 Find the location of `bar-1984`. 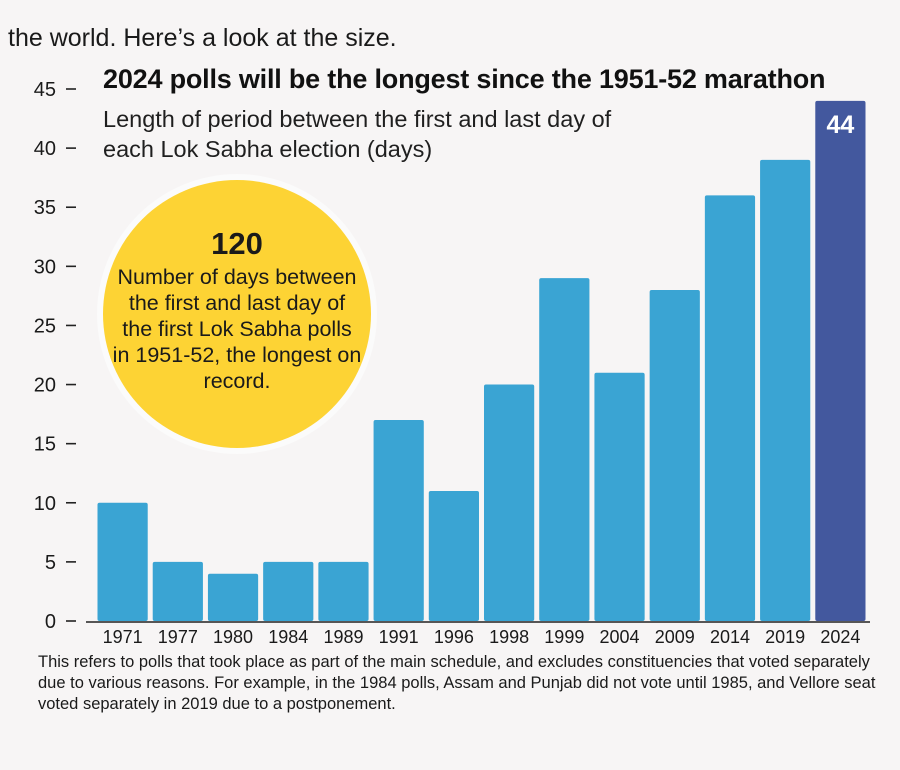

bar-1984 is located at coordinates (288, 591).